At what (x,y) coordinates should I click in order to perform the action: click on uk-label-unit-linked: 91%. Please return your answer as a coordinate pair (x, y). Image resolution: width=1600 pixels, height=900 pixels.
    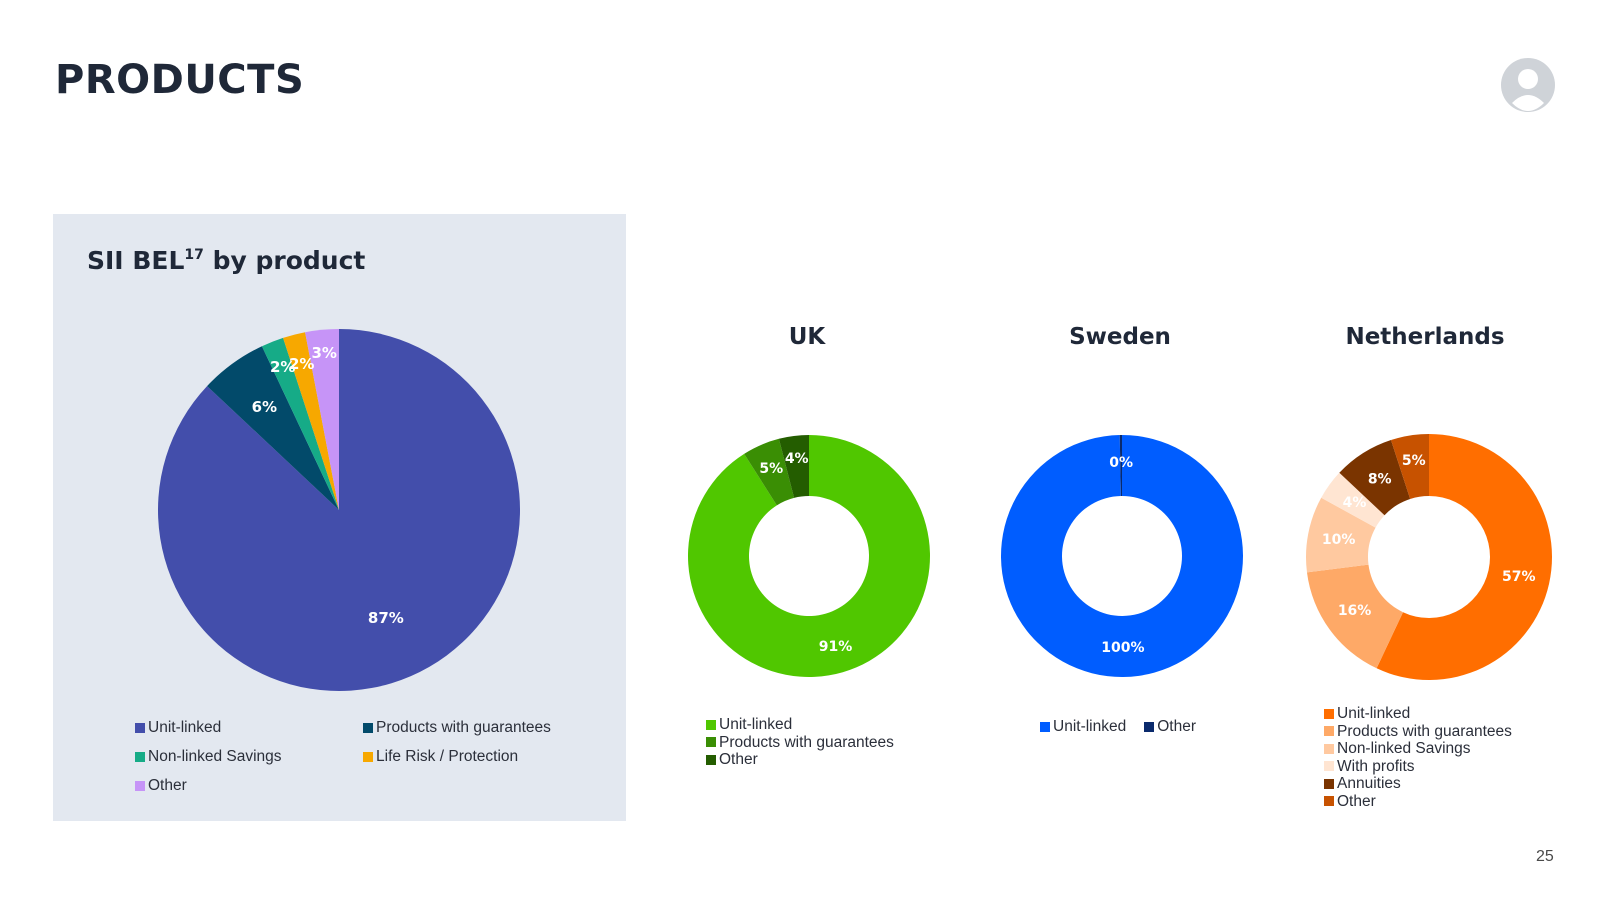
    Looking at the image, I should click on (836, 647).